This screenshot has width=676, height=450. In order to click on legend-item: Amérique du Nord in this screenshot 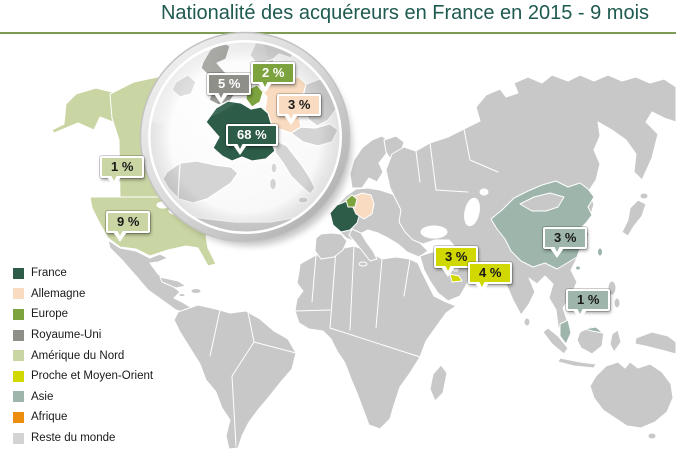, I will do `click(83, 355)`.